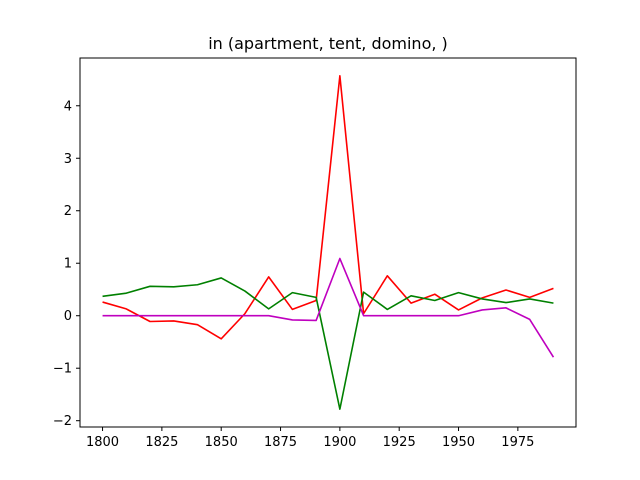  What do you see at coordinates (68, 211) in the screenshot?
I see `y-tick-label: 2` at bounding box center [68, 211].